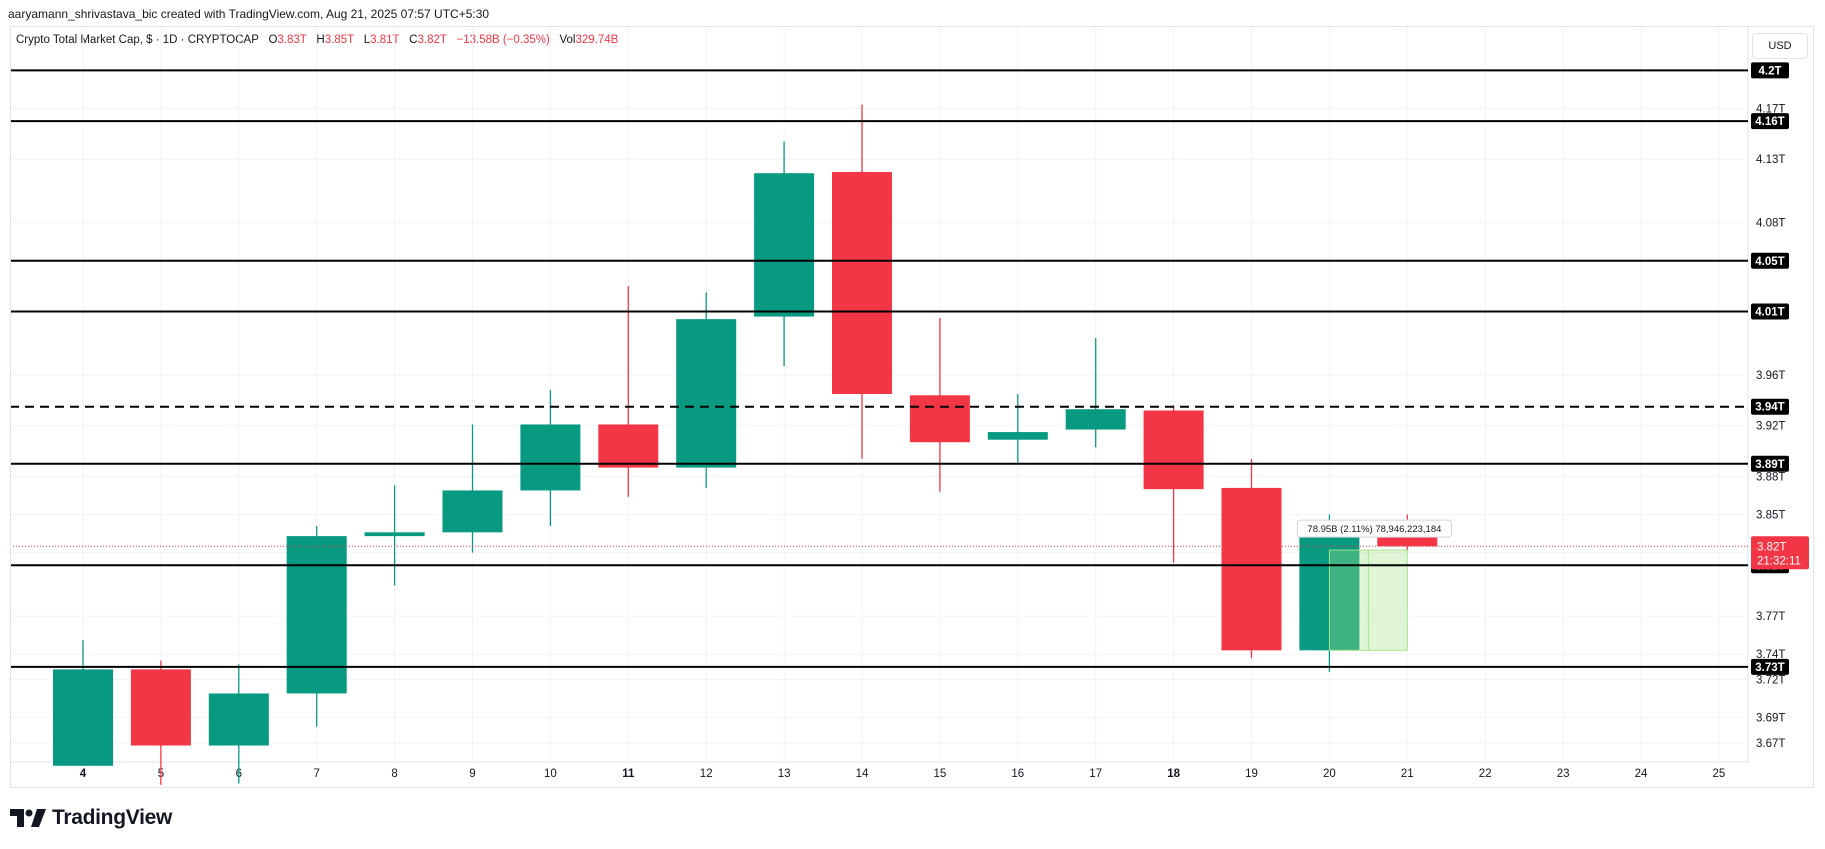  Describe the element at coordinates (706, 774) in the screenshot. I see `x-tick-label: 12` at that location.